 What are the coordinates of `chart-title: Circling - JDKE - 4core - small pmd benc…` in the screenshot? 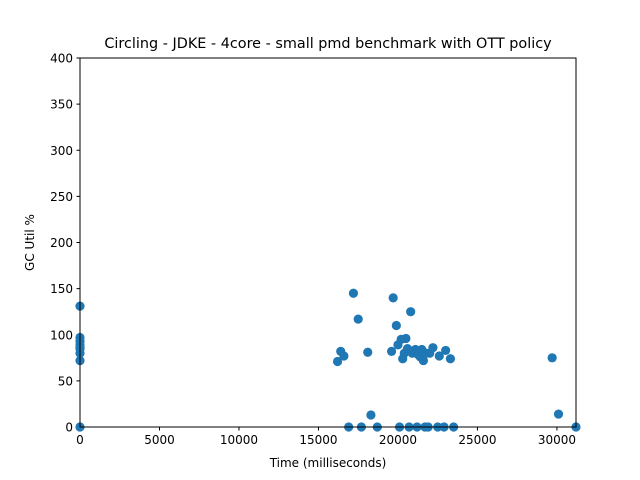 It's located at (328, 44).